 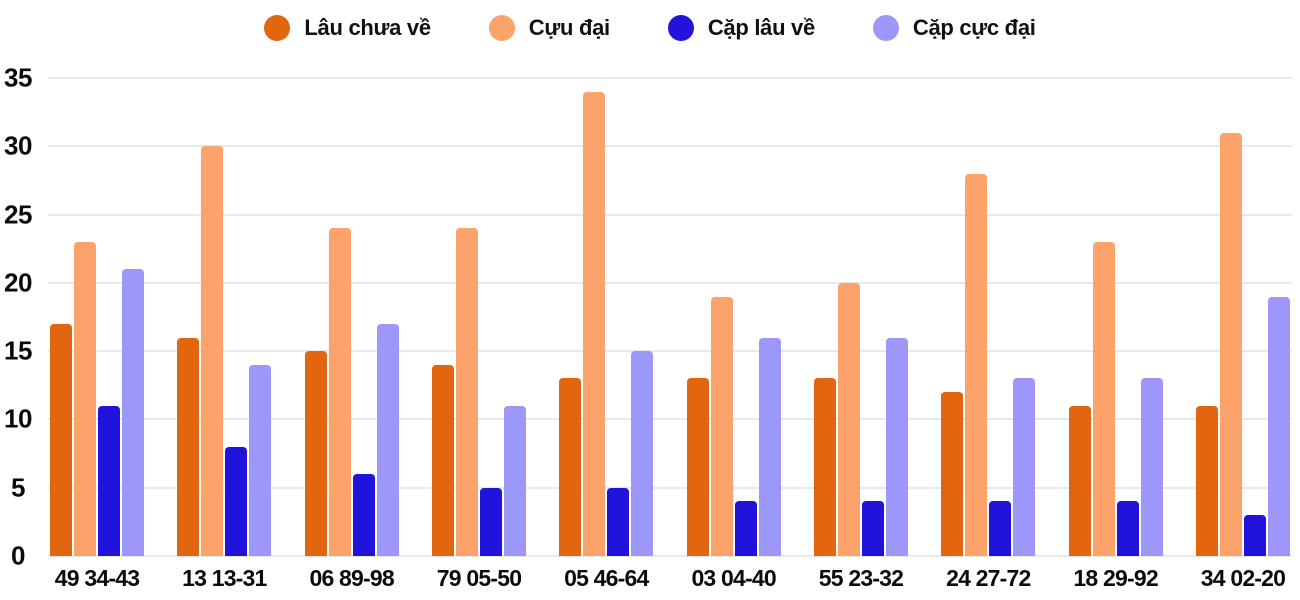 What do you see at coordinates (18, 418) in the screenshot?
I see `y-axis-tick-label: 10` at bounding box center [18, 418].